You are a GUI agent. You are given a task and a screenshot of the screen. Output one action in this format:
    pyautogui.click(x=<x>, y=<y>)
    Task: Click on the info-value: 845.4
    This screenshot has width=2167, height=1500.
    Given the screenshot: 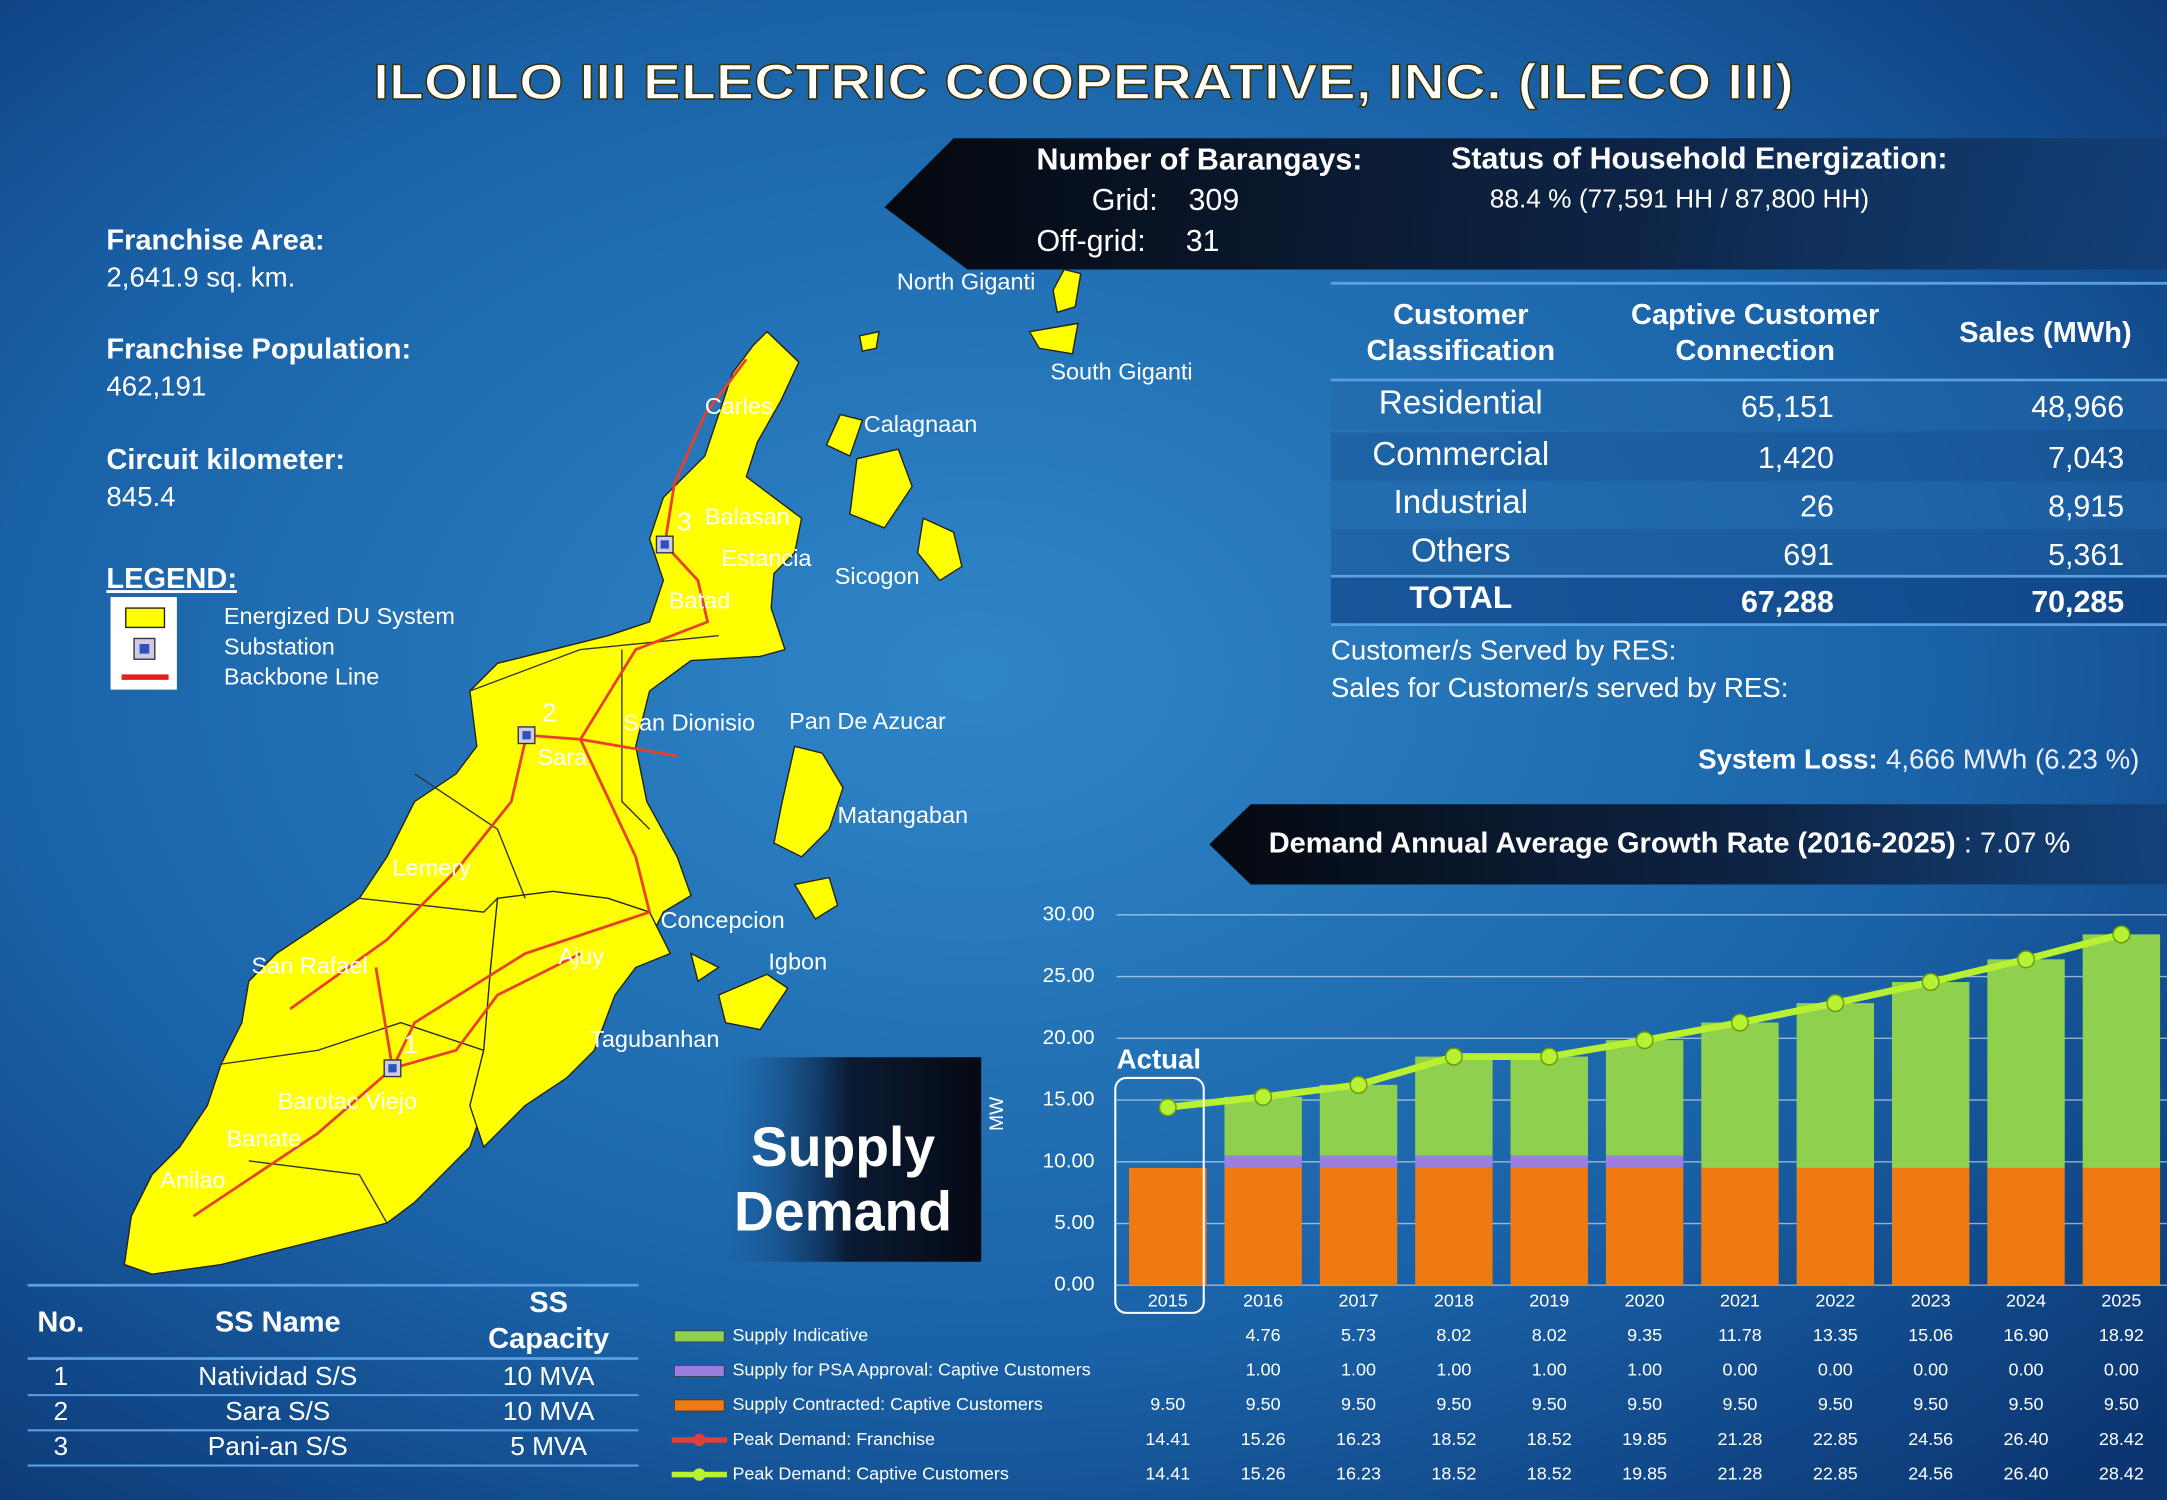 What is the action you would take?
    pyautogui.click(x=140, y=496)
    